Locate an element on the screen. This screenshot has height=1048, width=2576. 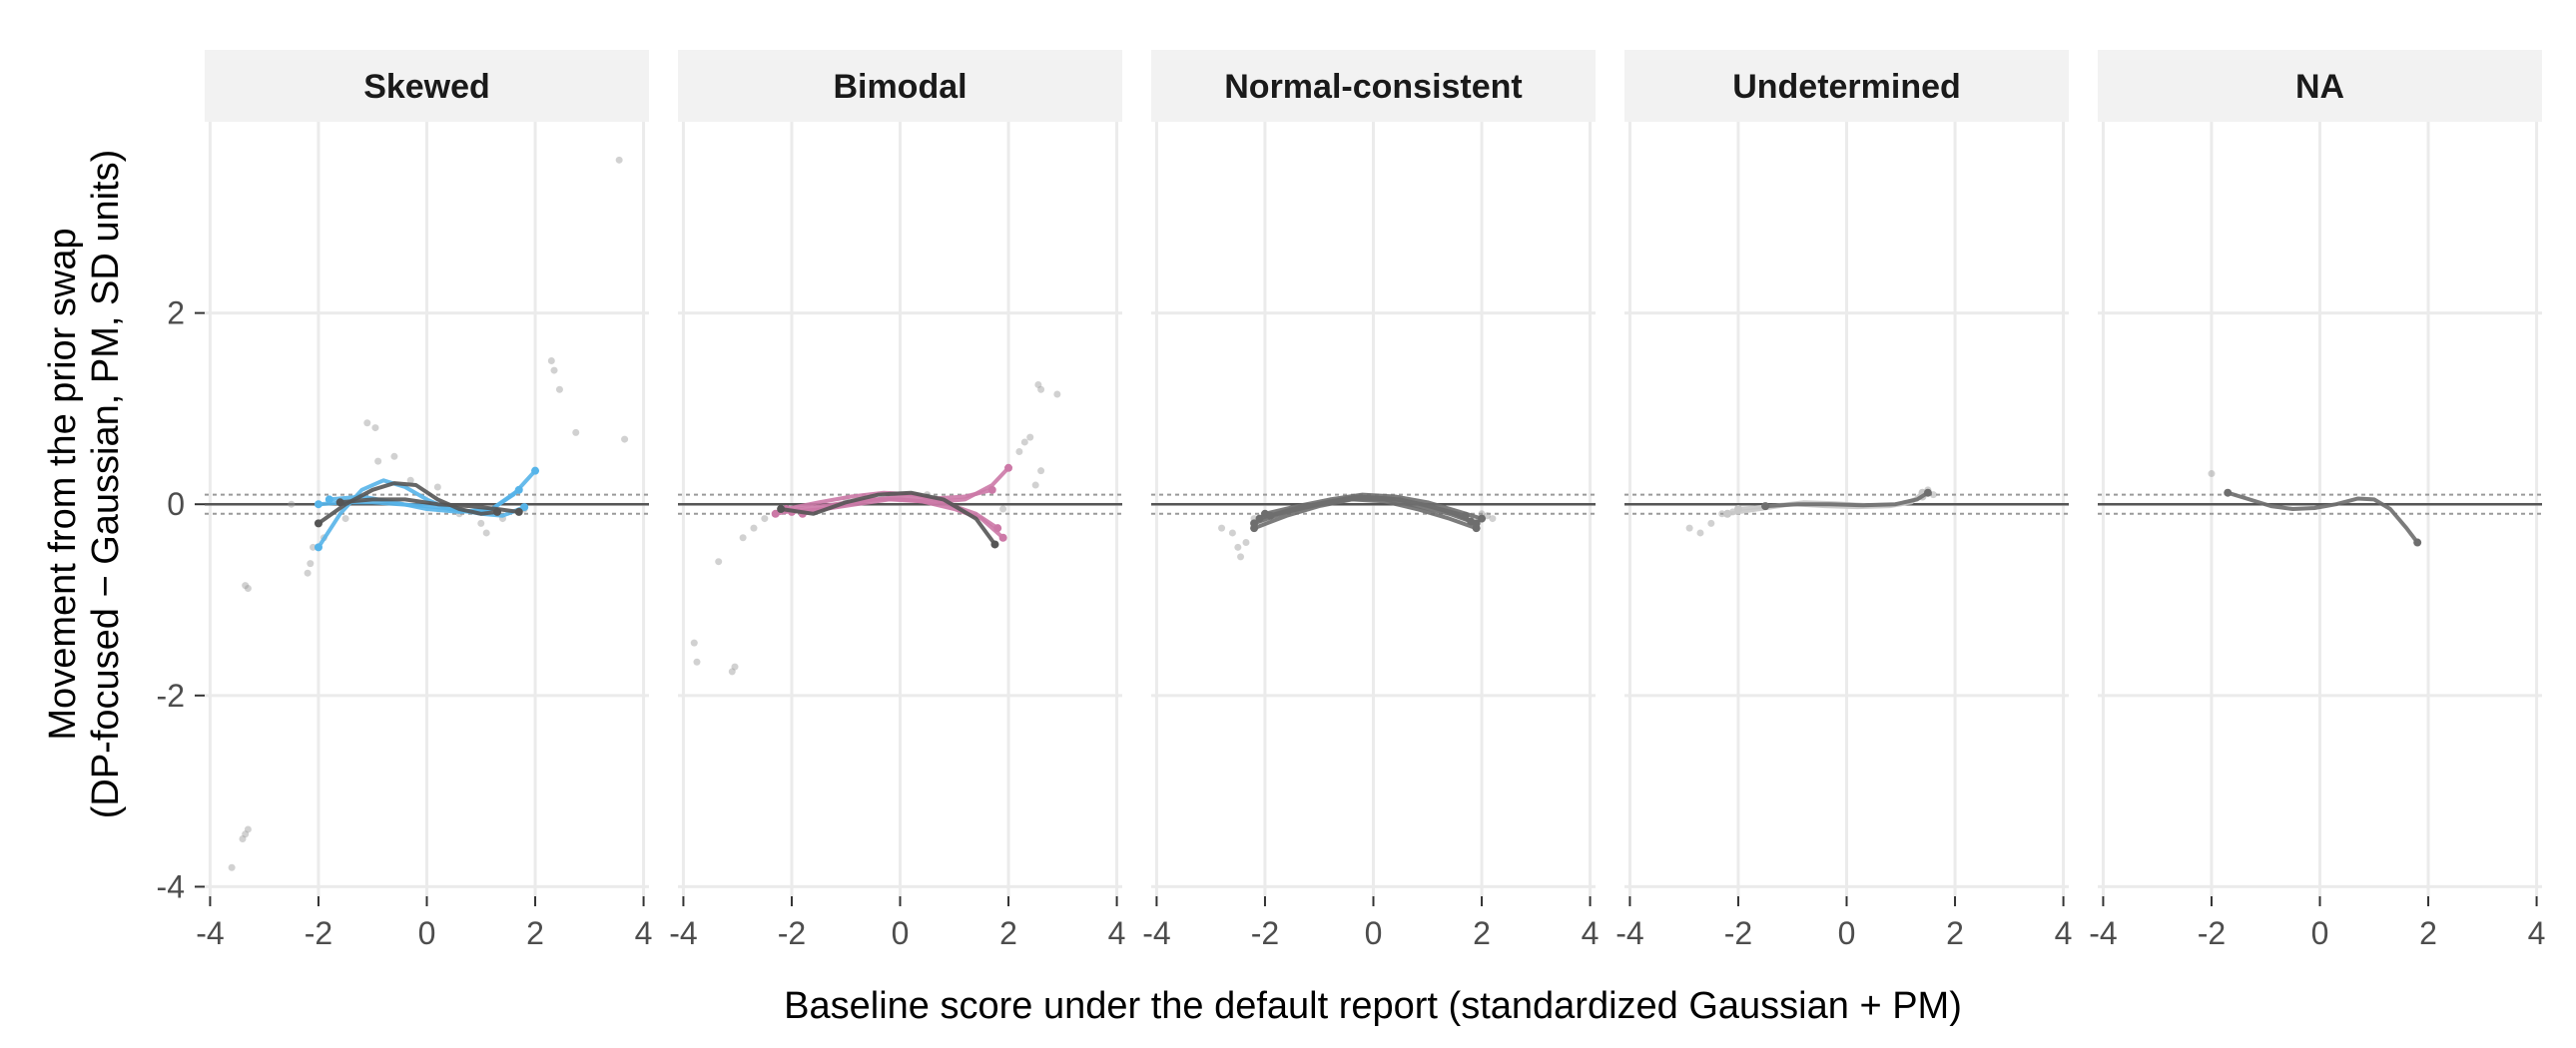
y-axis-title-line-1: Movement from the prior swap is located at coordinates (63, 484).